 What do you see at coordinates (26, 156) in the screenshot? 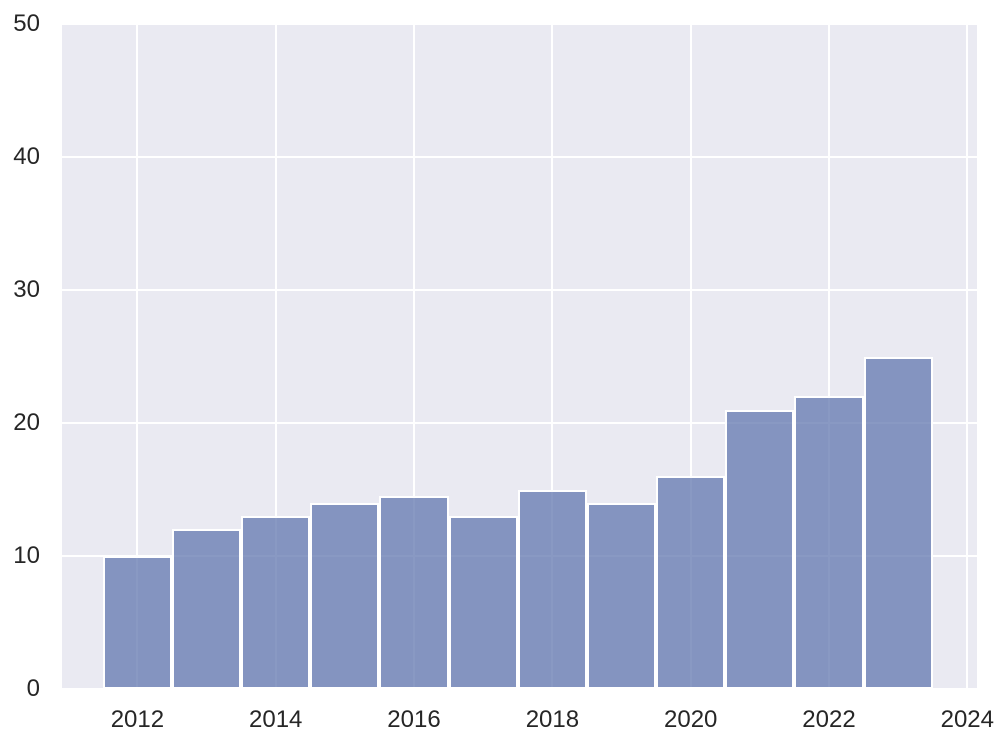
I see `y-tick-label-40: 40` at bounding box center [26, 156].